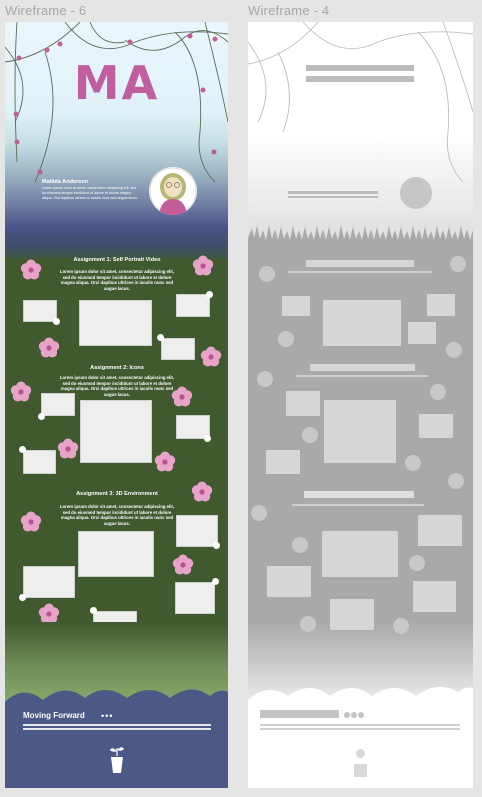  Describe the element at coordinates (117, 494) in the screenshot. I see `assignment-3-title: Assignment 3: 3D Environment` at that location.